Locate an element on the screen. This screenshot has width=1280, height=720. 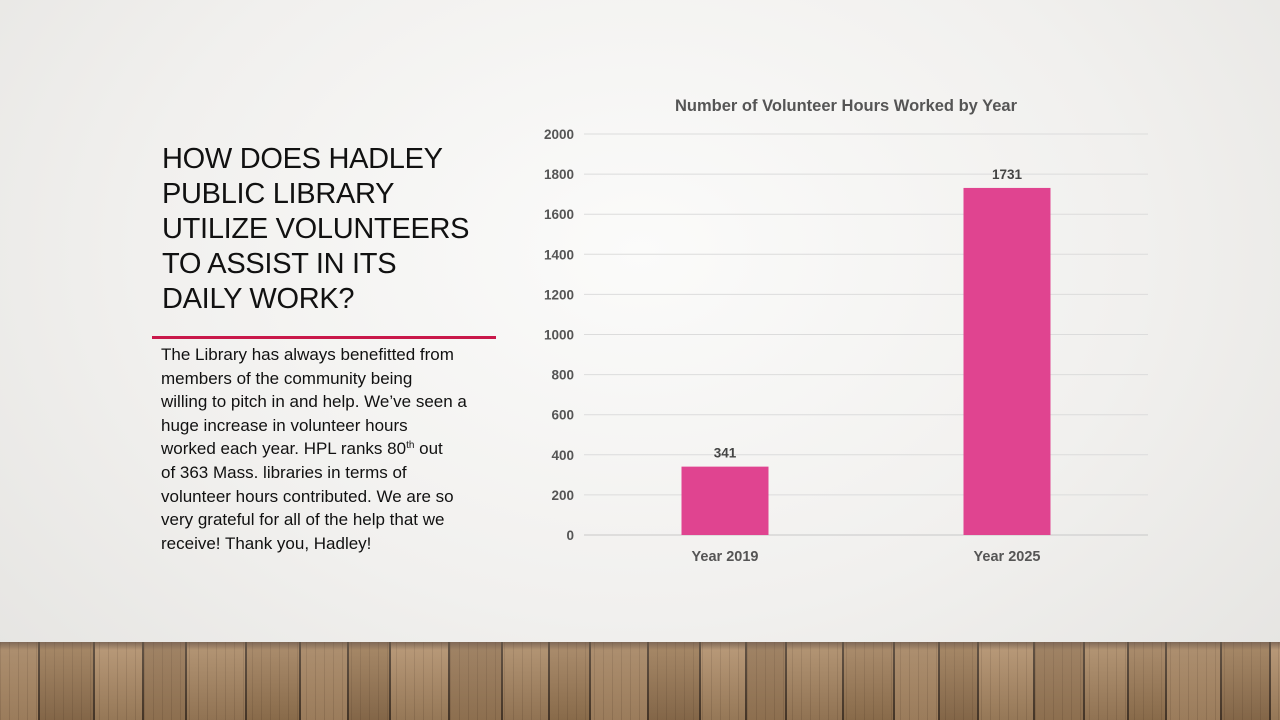
y-tick-label: 2000 is located at coordinates (559, 134).